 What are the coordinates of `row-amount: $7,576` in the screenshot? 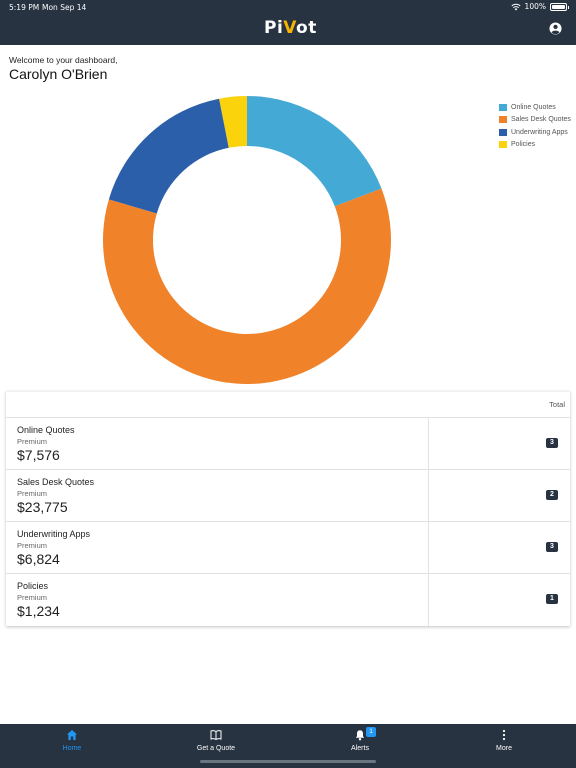 It's located at (38, 455).